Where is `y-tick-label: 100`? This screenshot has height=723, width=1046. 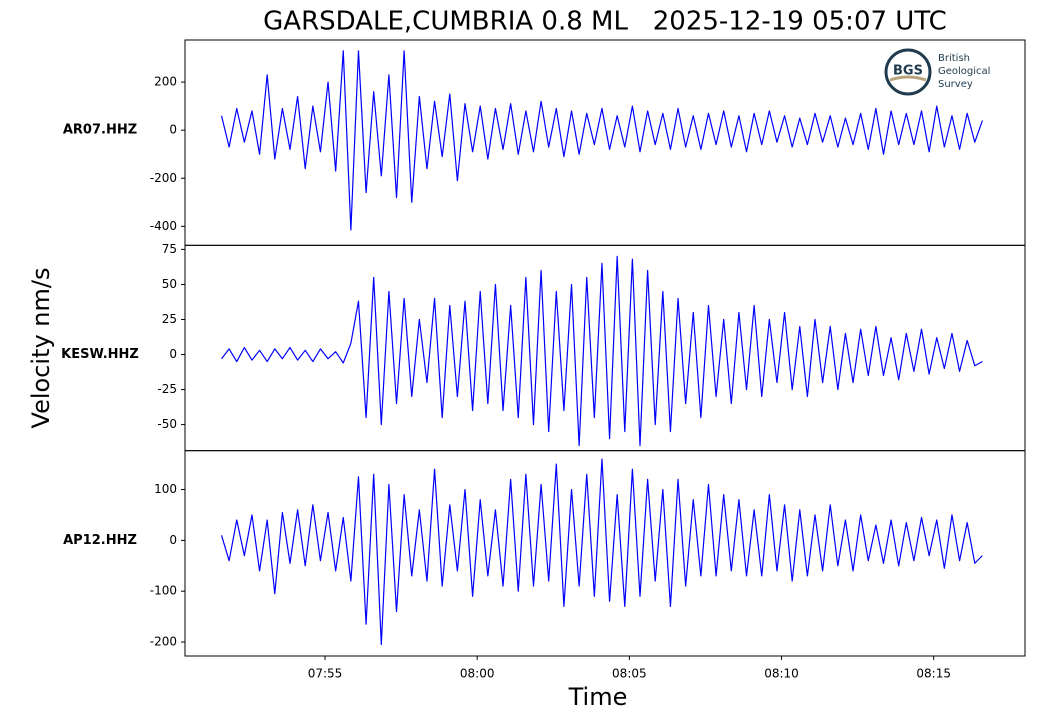 y-tick-label: 100 is located at coordinates (165, 489).